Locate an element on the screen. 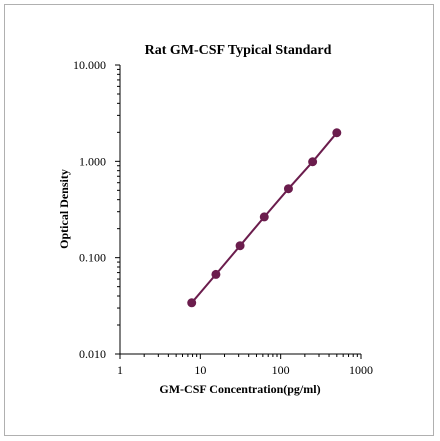 This screenshot has height=441, width=440. y-axis-label: Optical Density is located at coordinates (64, 209).